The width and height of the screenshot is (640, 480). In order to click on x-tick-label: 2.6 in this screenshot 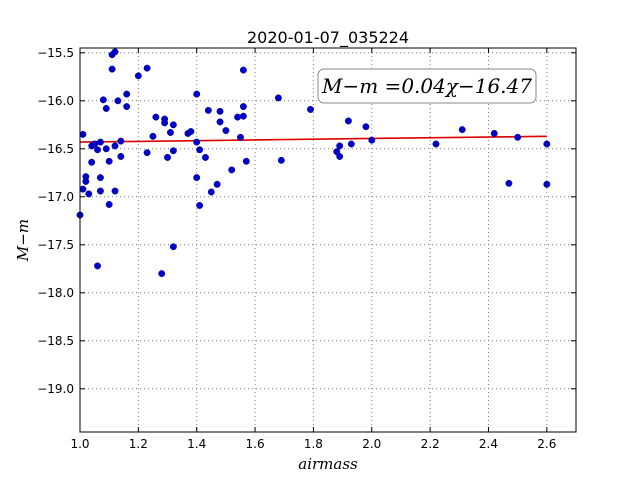, I will do `click(546, 444)`.